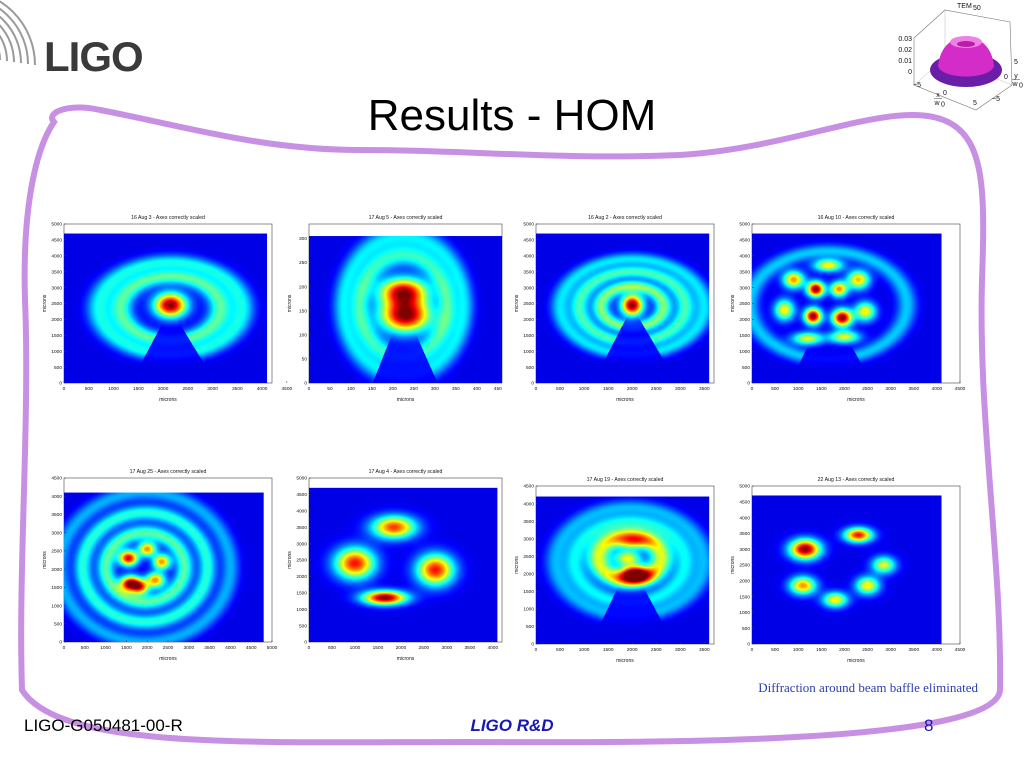  What do you see at coordinates (512, 115) in the screenshot?
I see `slide-title: Results - HOM` at bounding box center [512, 115].